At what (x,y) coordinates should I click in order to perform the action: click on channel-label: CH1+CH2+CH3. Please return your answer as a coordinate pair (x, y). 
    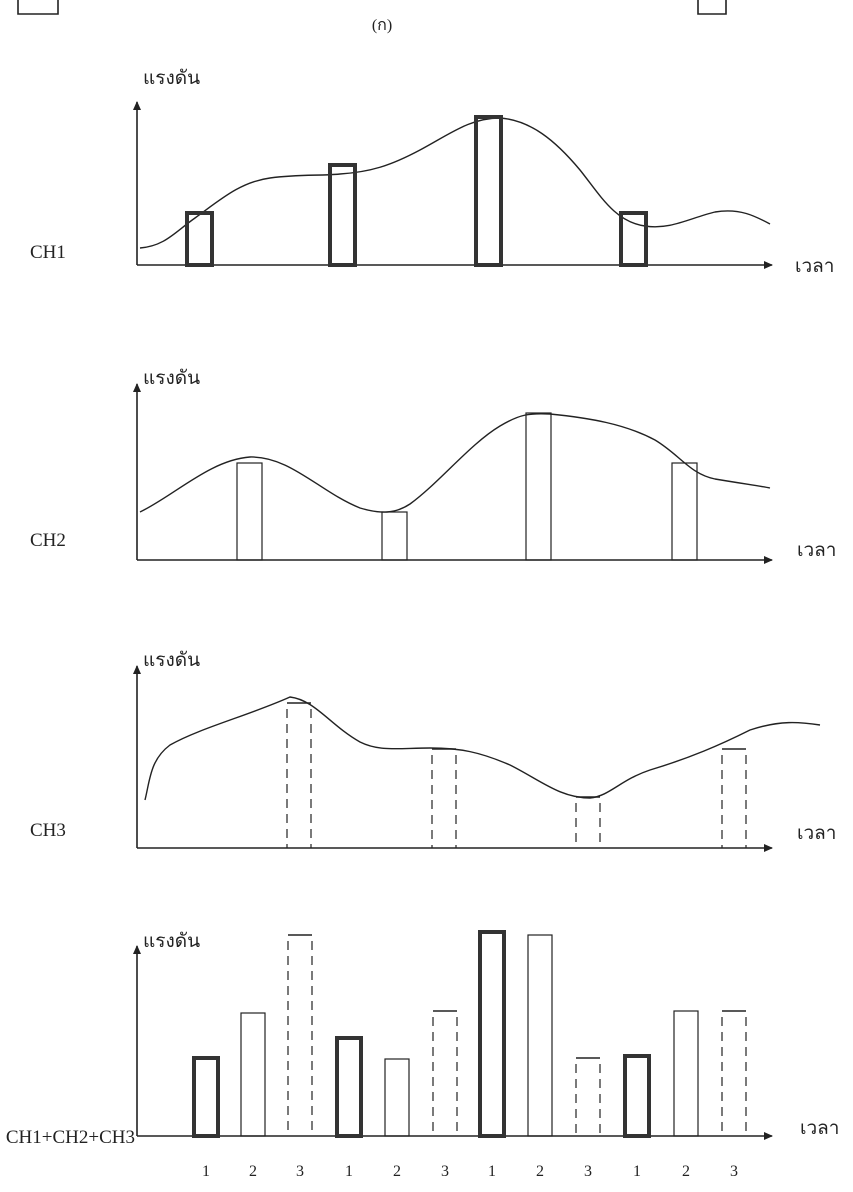
    Looking at the image, I should click on (70, 1137).